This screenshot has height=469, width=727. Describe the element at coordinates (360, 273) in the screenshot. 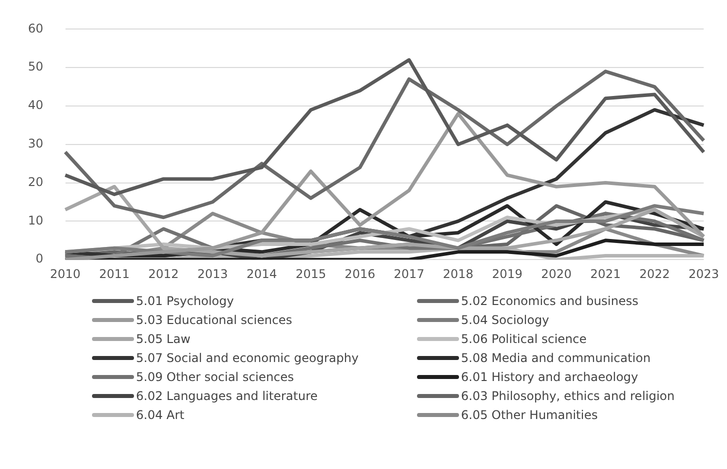

I see `x-tick-label: 2016` at that location.